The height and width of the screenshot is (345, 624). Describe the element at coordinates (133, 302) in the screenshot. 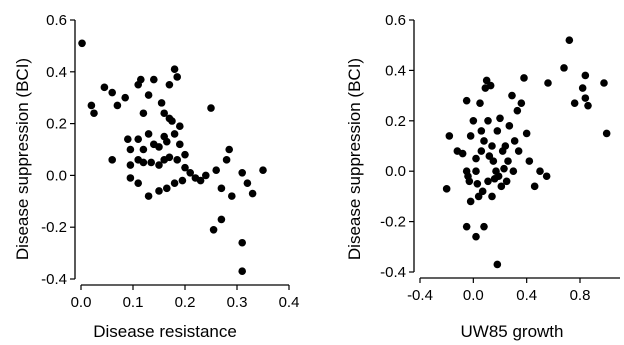

I see `x-tick-label: 0.1` at that location.